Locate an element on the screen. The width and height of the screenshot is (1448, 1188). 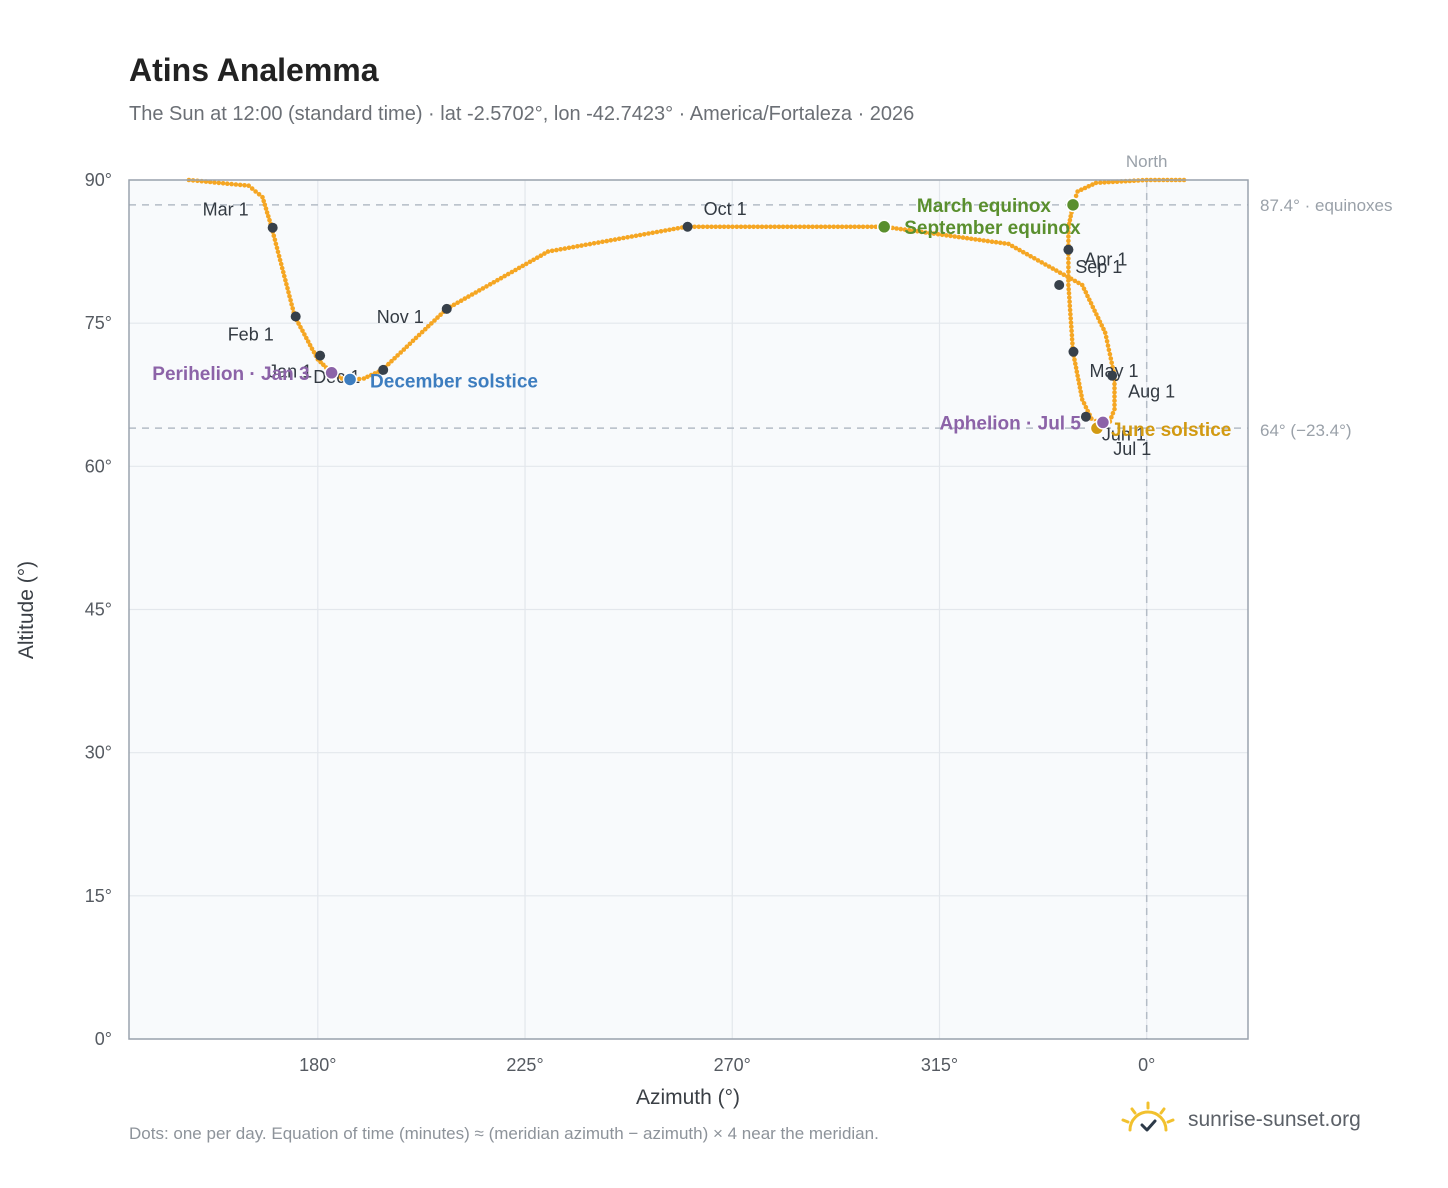
event-label: Aphelion · Jul 5 is located at coordinates (1010, 423).